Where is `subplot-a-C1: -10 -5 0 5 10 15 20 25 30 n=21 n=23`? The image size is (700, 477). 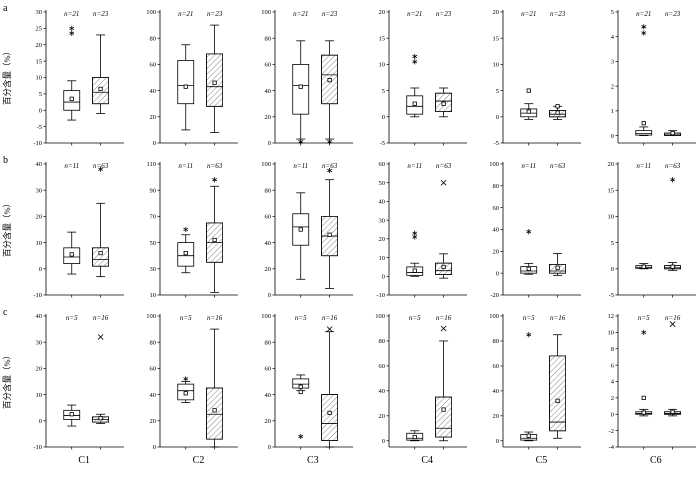
subplot-a-C1: -10 -5 0 5 10 15 20 25 30 n=21 n=23 is located at coordinates (78, 78).